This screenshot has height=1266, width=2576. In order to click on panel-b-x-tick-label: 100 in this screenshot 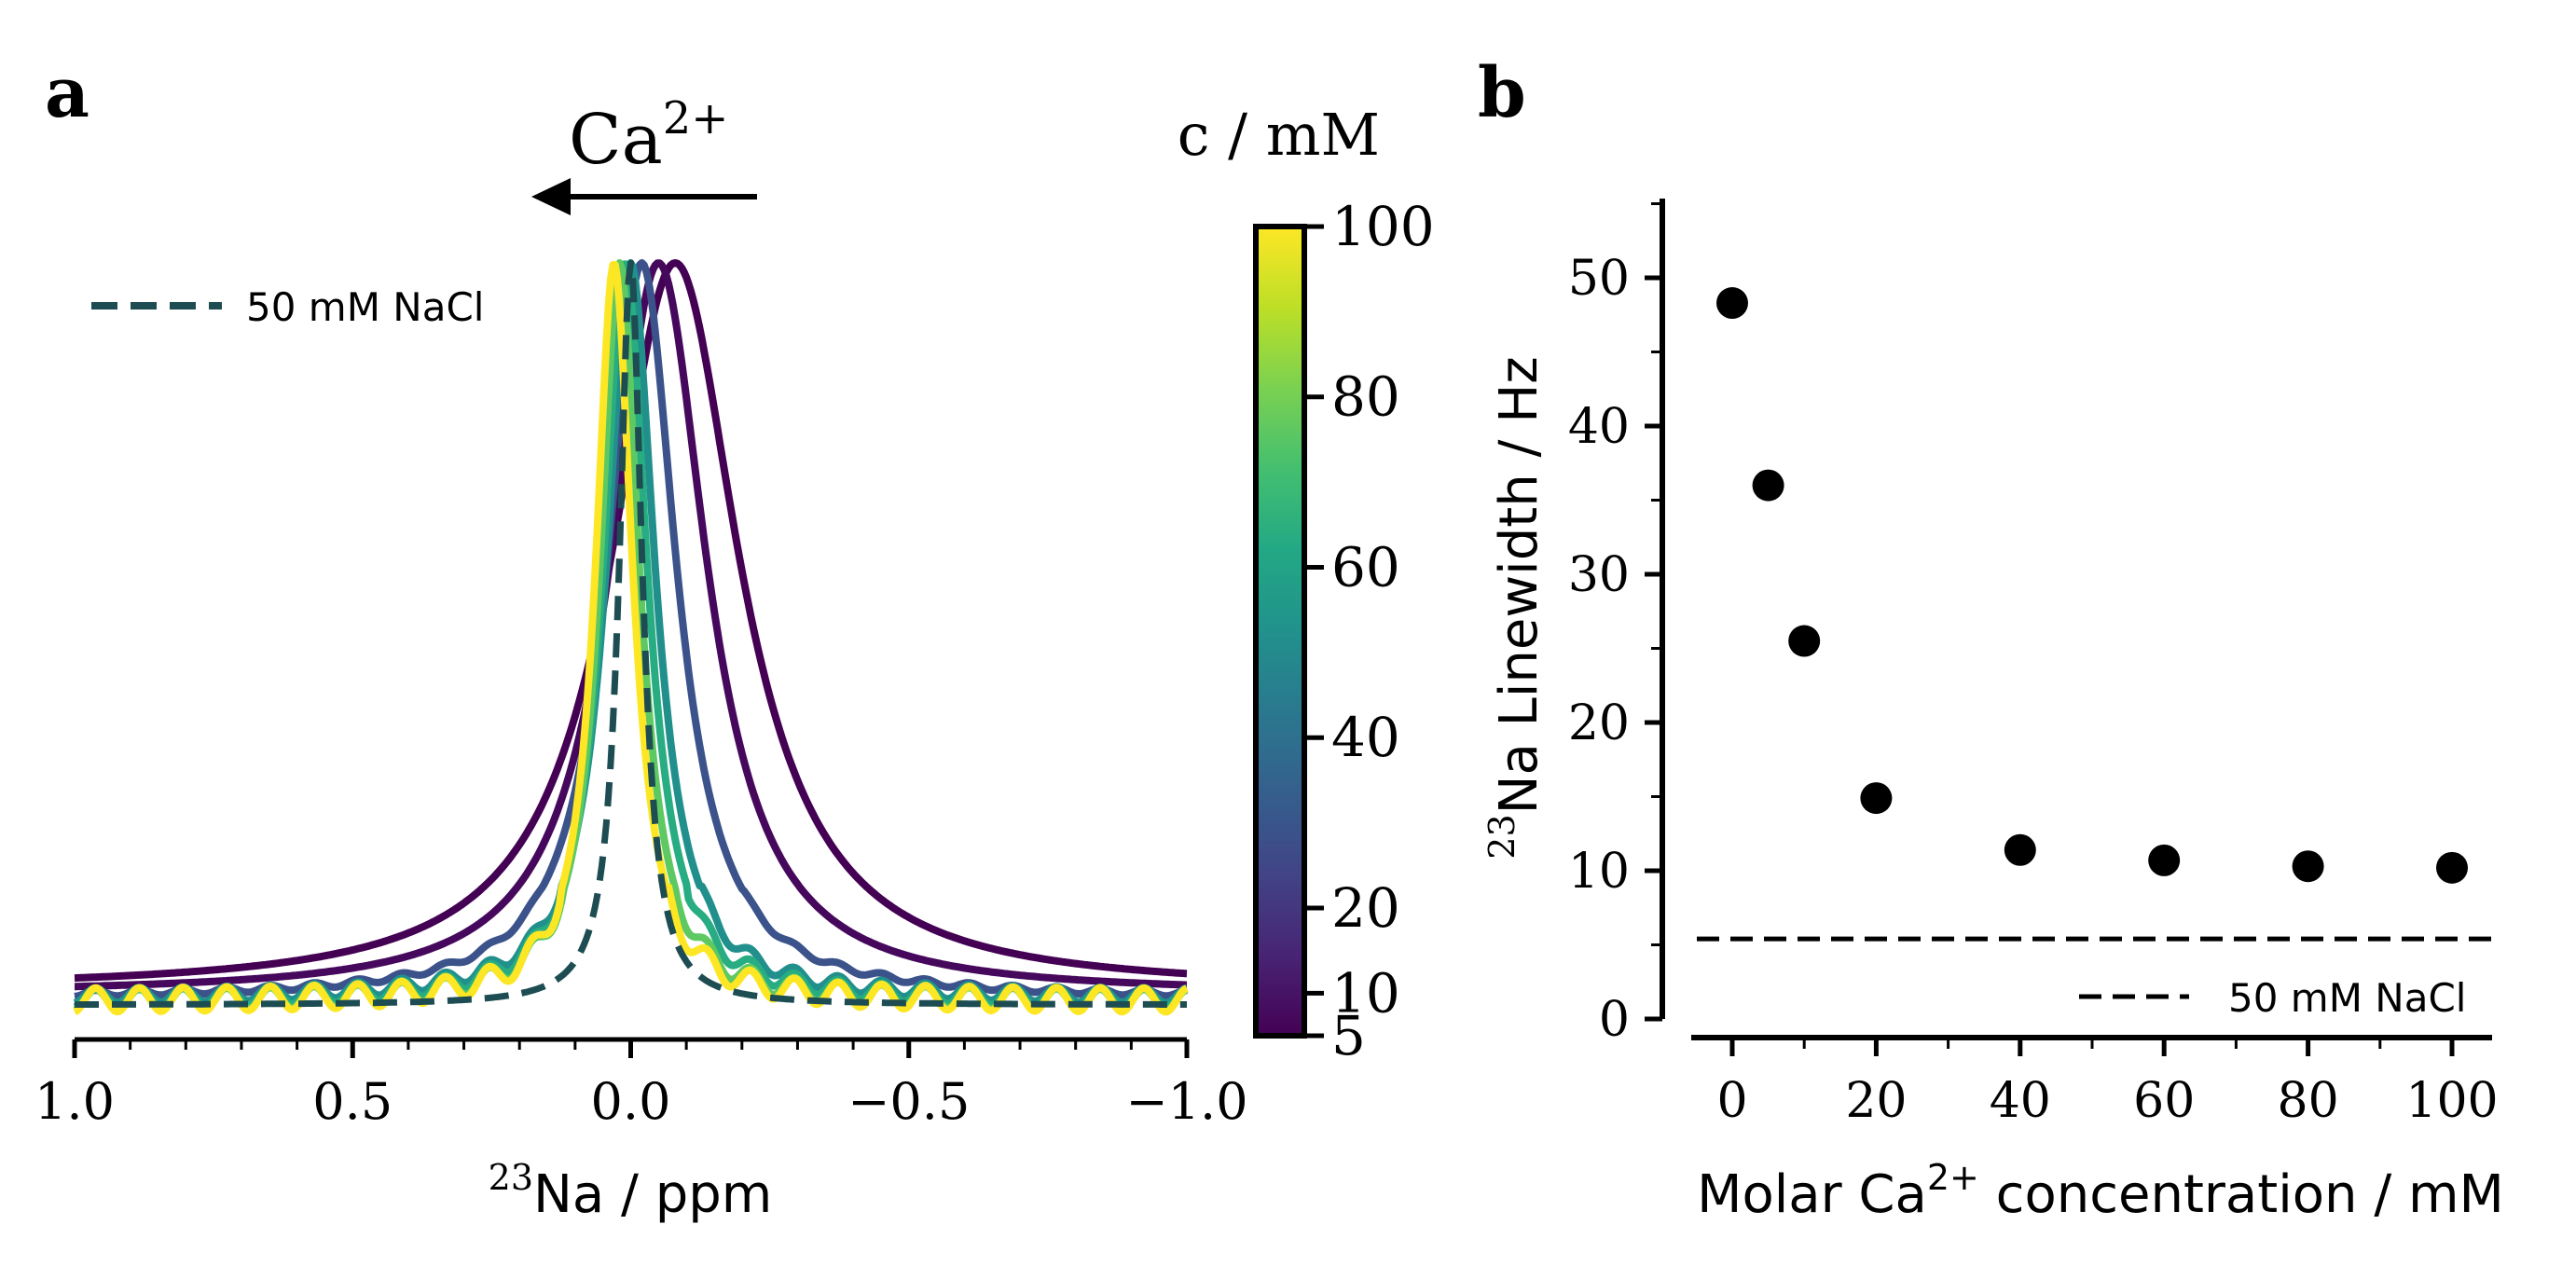, I will do `click(2451, 1101)`.